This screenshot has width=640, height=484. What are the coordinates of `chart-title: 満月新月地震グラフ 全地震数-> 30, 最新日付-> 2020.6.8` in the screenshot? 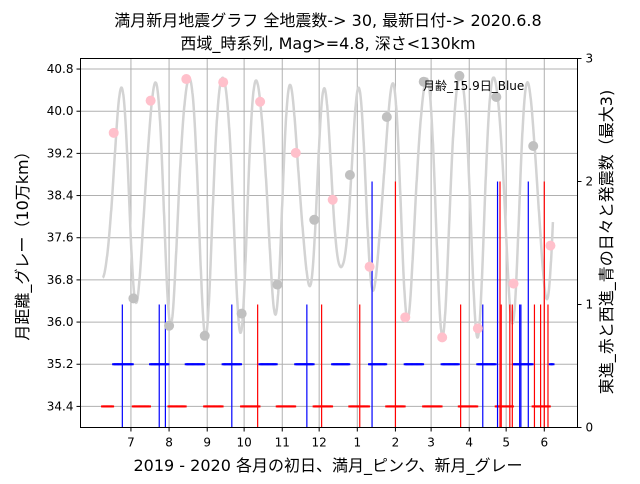 It's located at (327, 20).